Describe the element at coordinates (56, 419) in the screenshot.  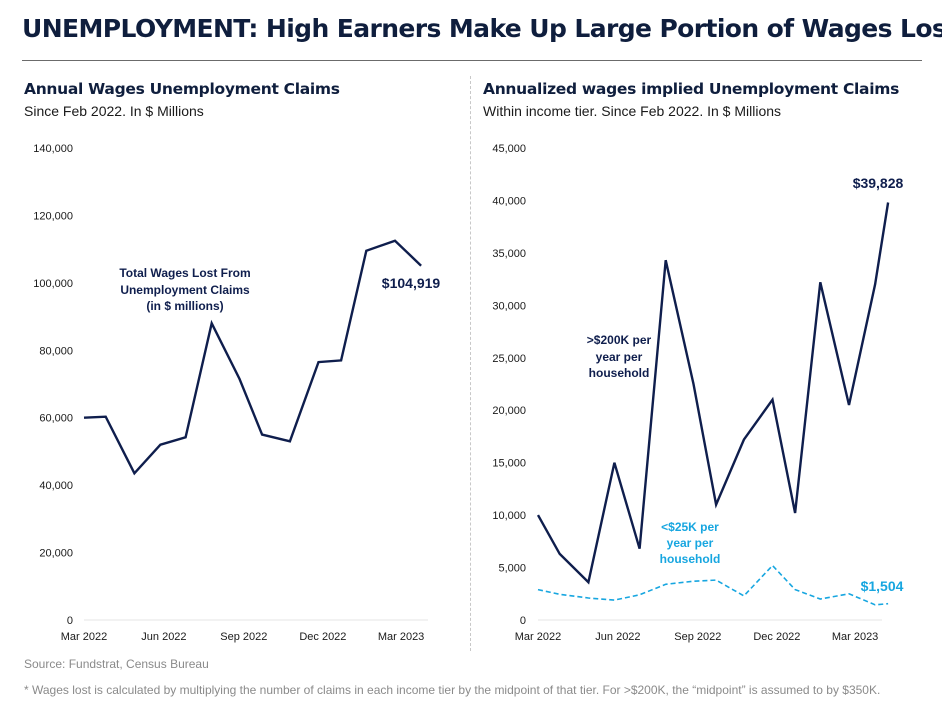
I see `y-tick-label: 60,000` at that location.